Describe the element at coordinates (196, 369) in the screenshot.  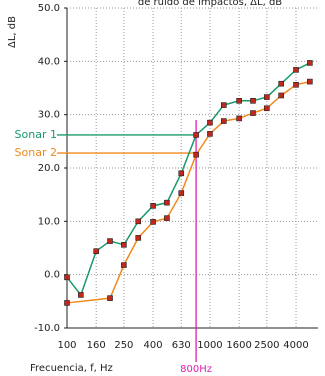
I see `marker-label: 800Hz` at that location.